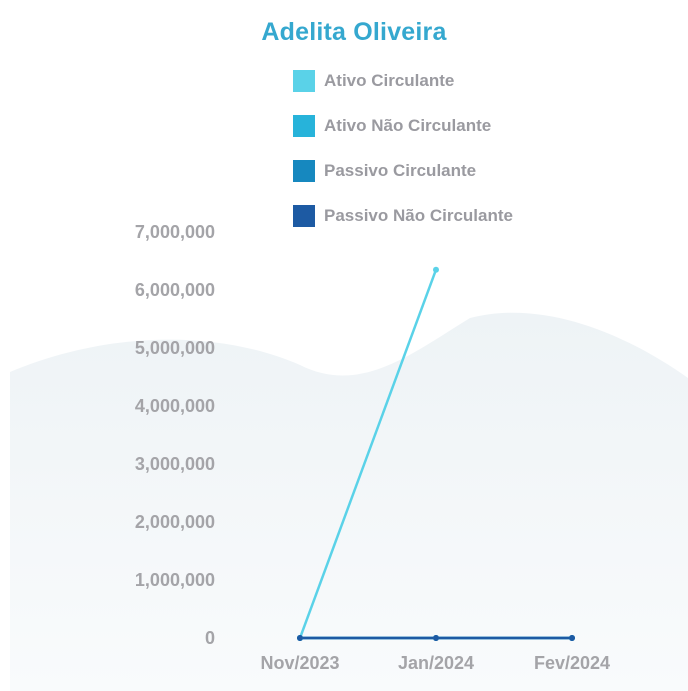 The image size is (688, 691). I want to click on y-tick-label: 1,000,000, so click(175, 580).